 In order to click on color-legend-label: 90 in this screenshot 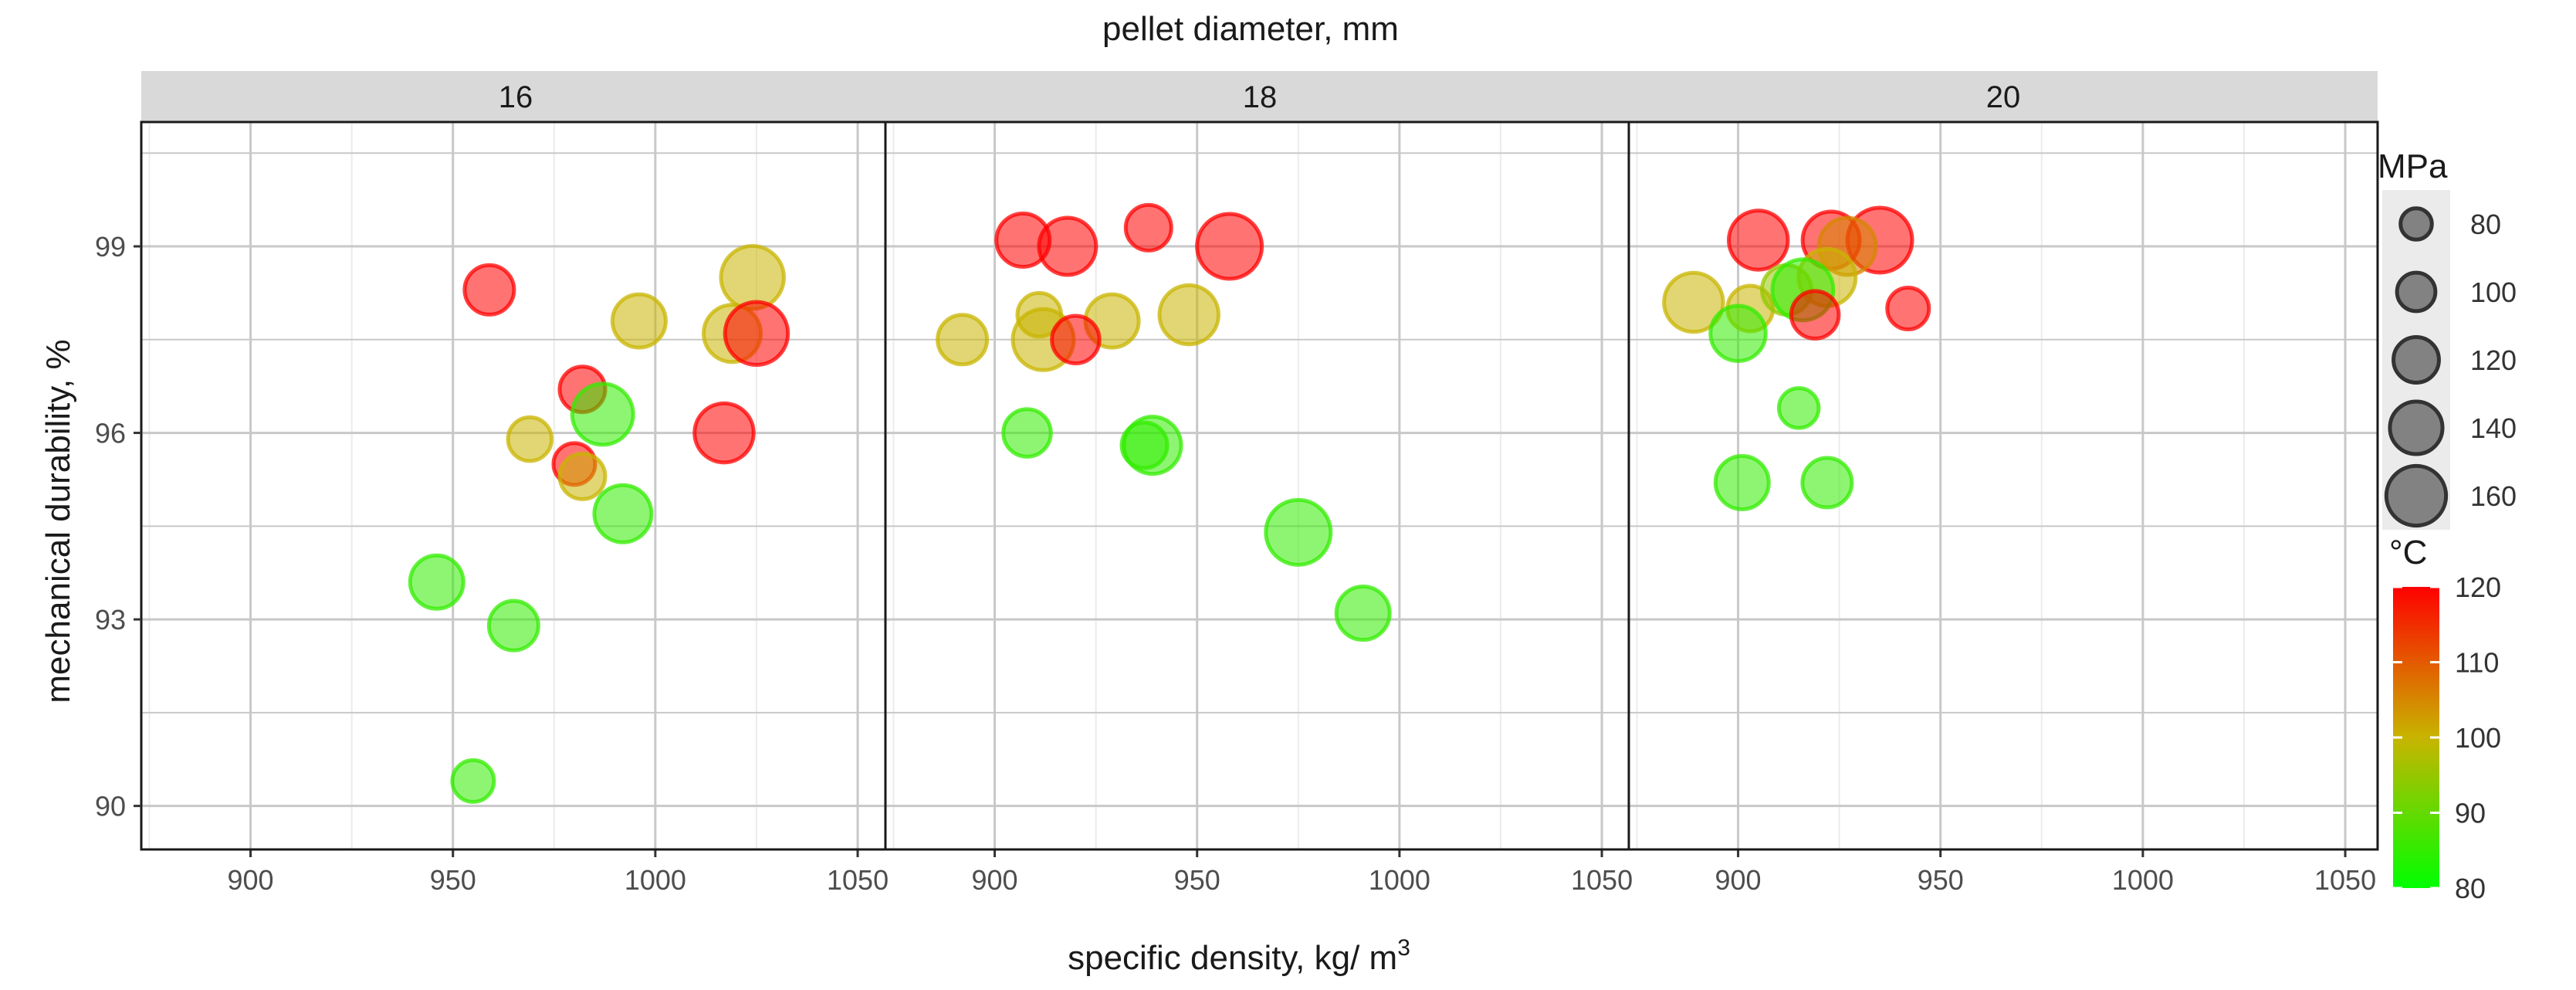, I will do `click(2471, 813)`.